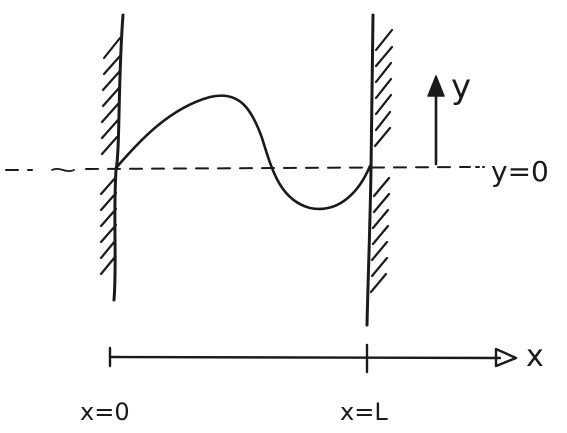 This screenshot has height=433, width=567. I want to click on right-wall, so click(379, 170).